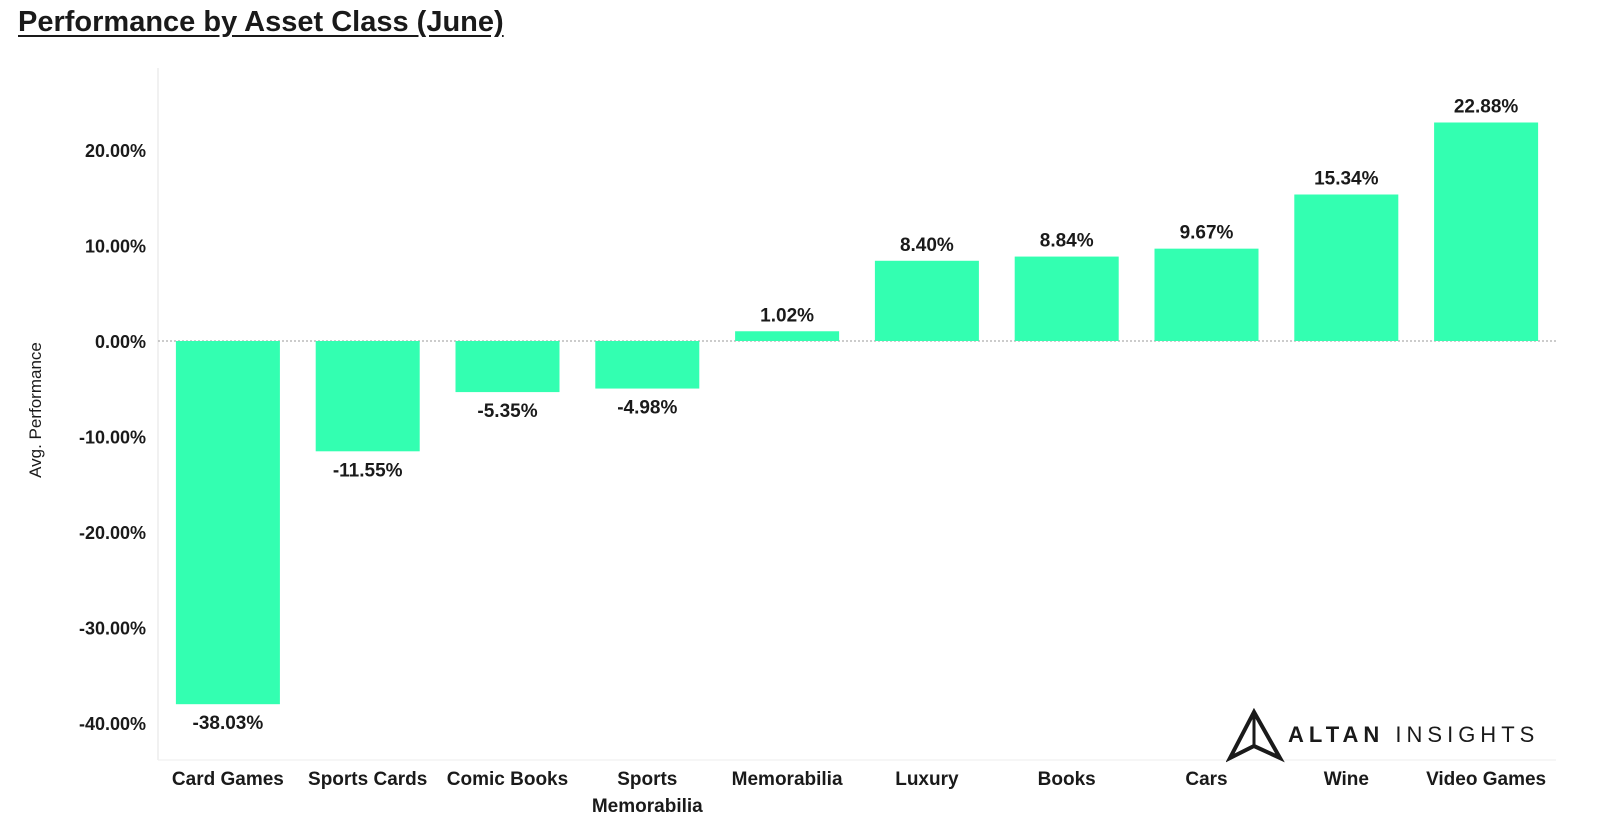  Describe the element at coordinates (927, 779) in the screenshot. I see `category-label: Luxury` at that location.